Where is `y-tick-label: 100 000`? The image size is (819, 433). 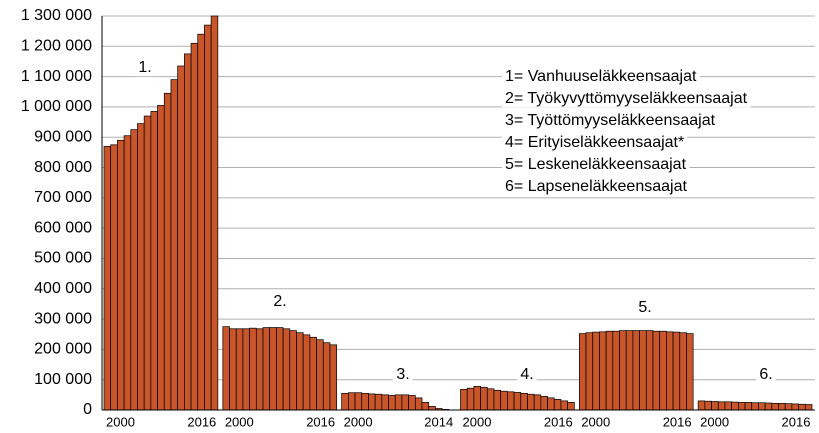
y-tick-label: 100 000 is located at coordinates (63, 379).